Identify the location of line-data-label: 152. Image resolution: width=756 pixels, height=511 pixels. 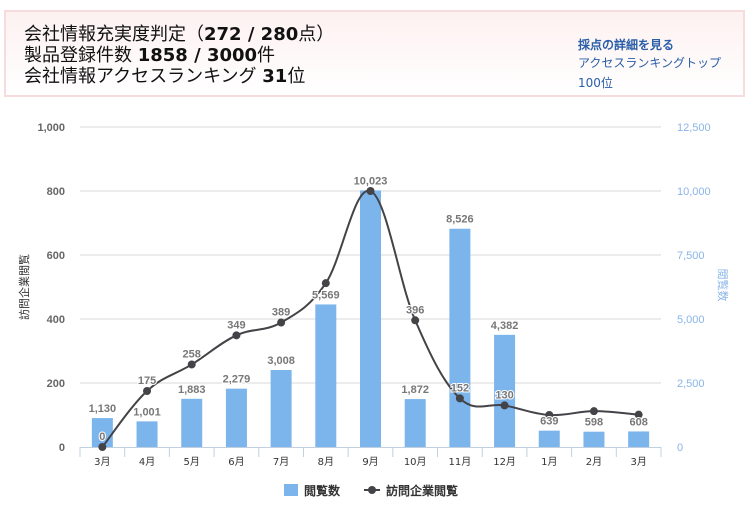
(460, 388).